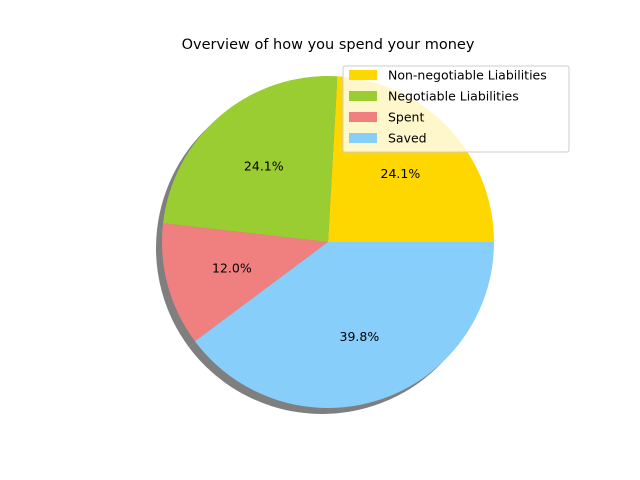  What do you see at coordinates (363, 96) in the screenshot?
I see `legend-swatch-negotiable-liabilities` at bounding box center [363, 96].